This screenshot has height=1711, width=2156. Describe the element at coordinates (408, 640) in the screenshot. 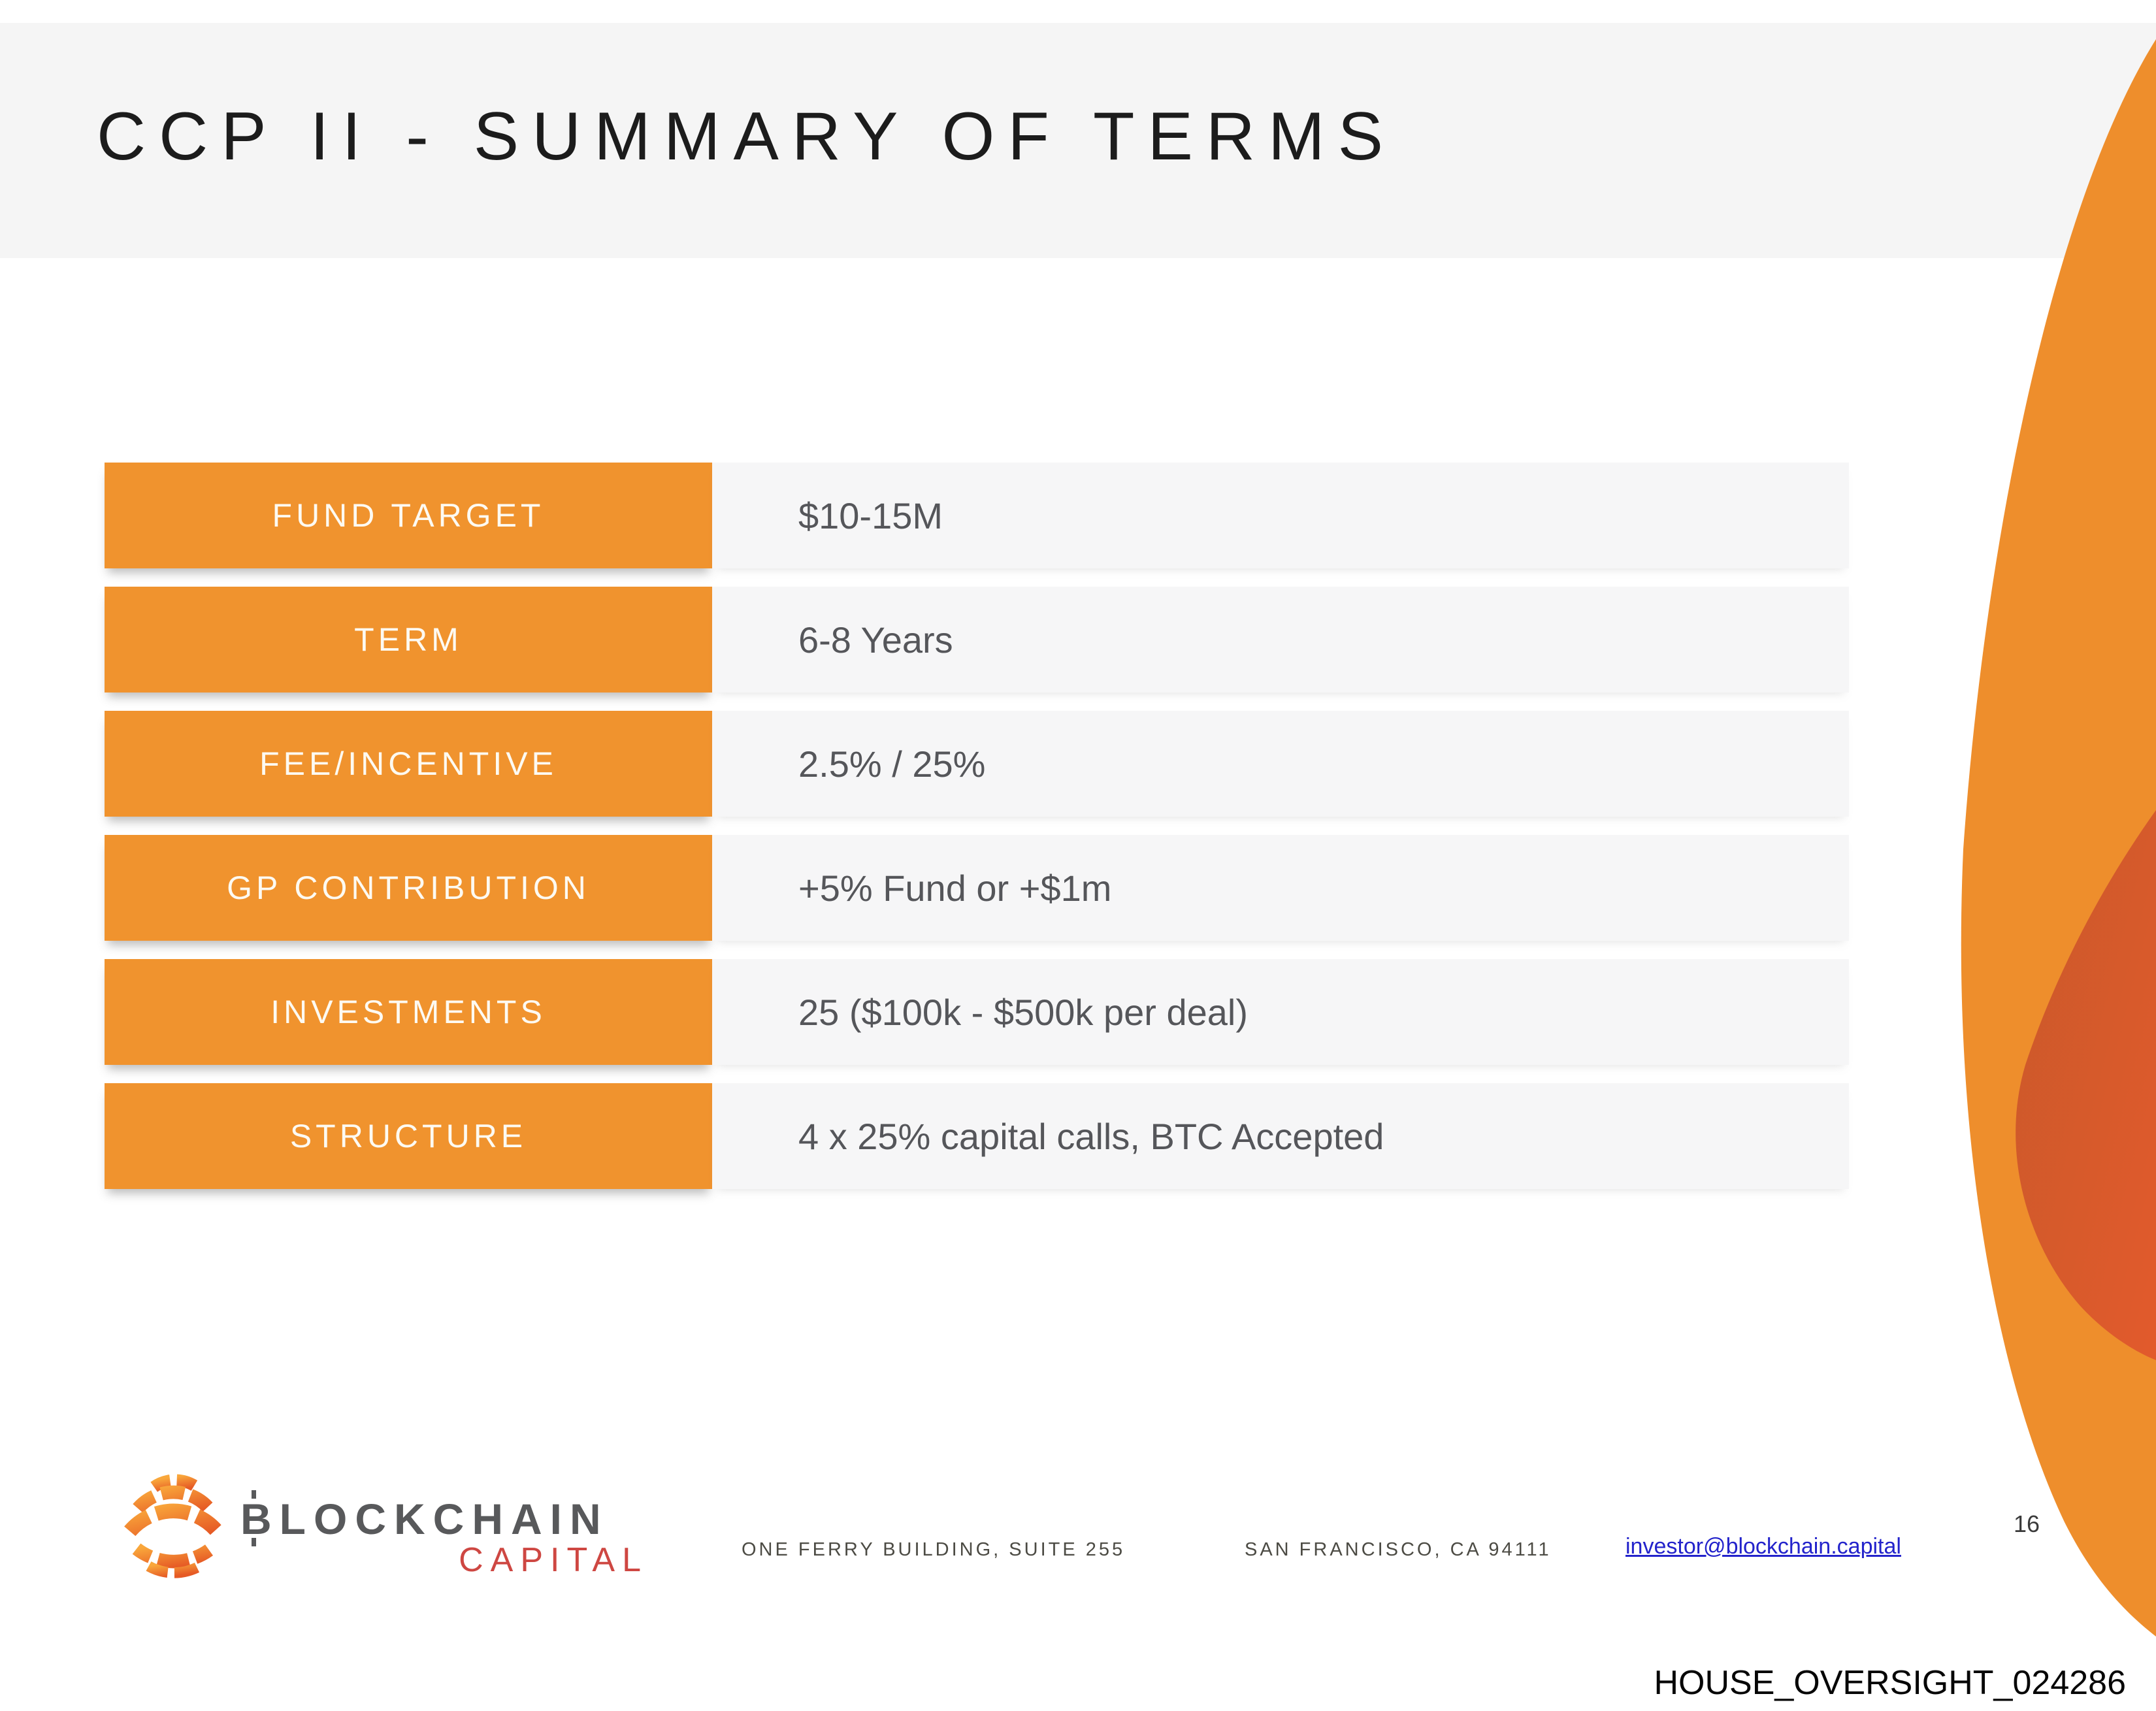

I see `term-label: TERM` at that location.